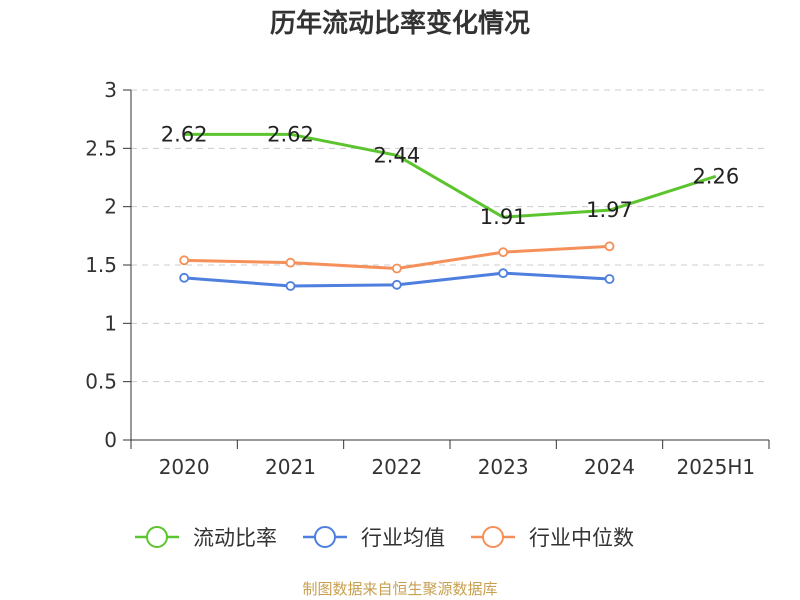 This screenshot has width=800, height=600. Describe the element at coordinates (396, 155) in the screenshot. I see `data-label: 2.44` at that location.